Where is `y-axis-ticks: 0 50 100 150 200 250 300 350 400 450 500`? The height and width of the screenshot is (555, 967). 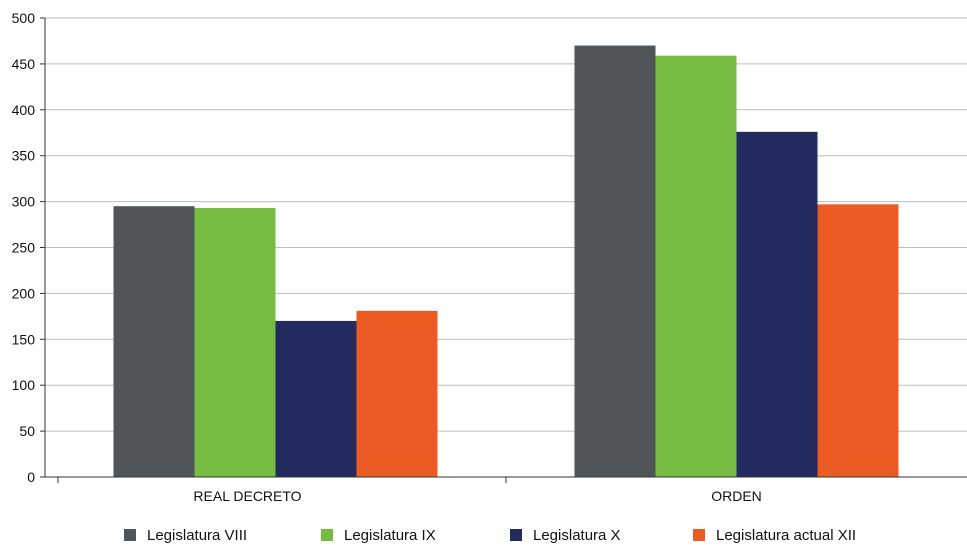 y-axis-ticks: 0 50 100 150 200 250 300 350 400 450 500 is located at coordinates (28, 247).